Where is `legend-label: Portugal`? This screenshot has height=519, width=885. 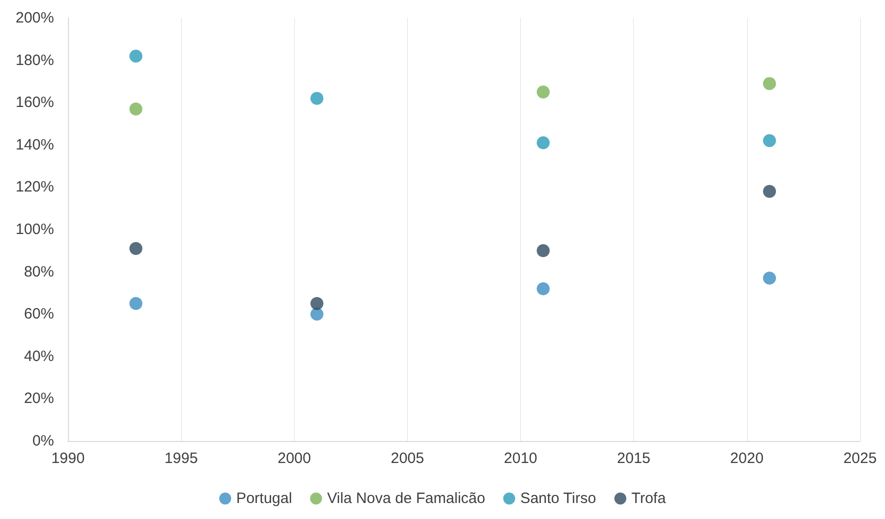
legend-label: Portugal is located at coordinates (264, 498).